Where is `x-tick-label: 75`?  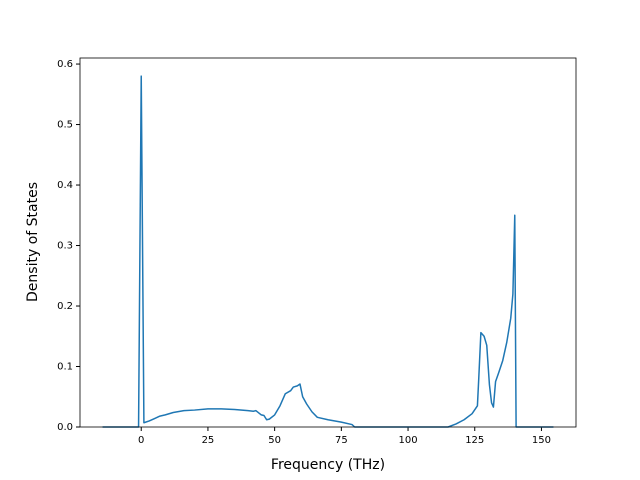
x-tick-label: 75 is located at coordinates (341, 440).